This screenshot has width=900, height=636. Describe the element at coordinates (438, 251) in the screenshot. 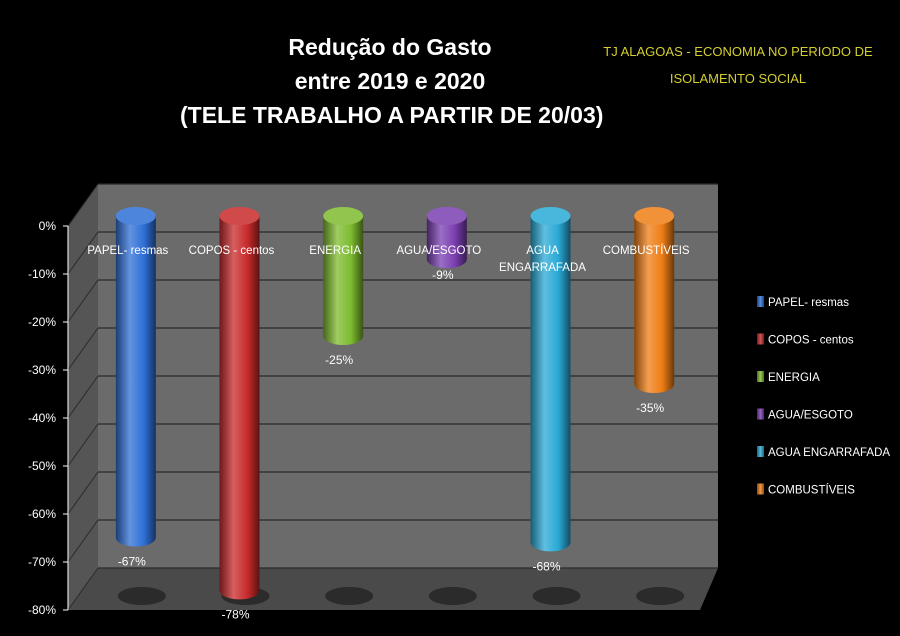

I see `category-label: AGUA/ESGOTO` at that location.